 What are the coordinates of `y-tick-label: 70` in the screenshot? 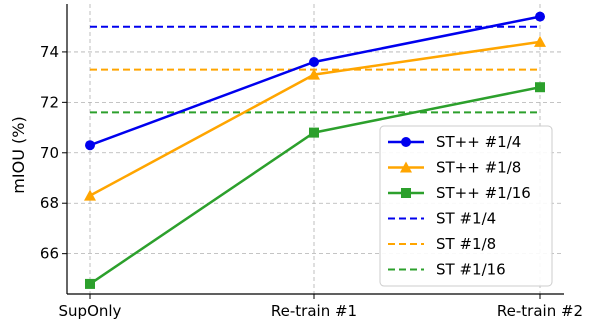 It's located at (49, 153).